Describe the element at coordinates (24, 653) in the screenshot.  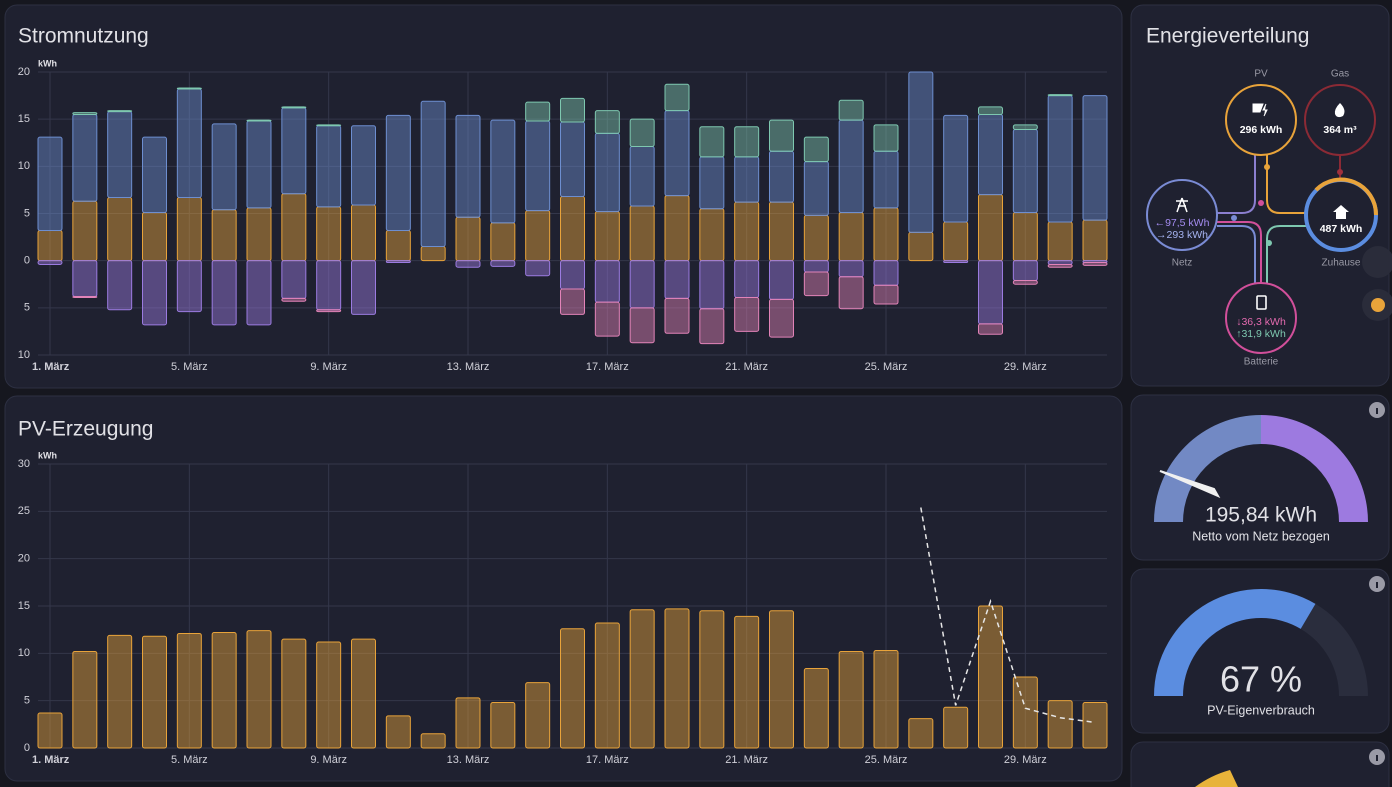
I see `y-tick-label: 10` at that location.